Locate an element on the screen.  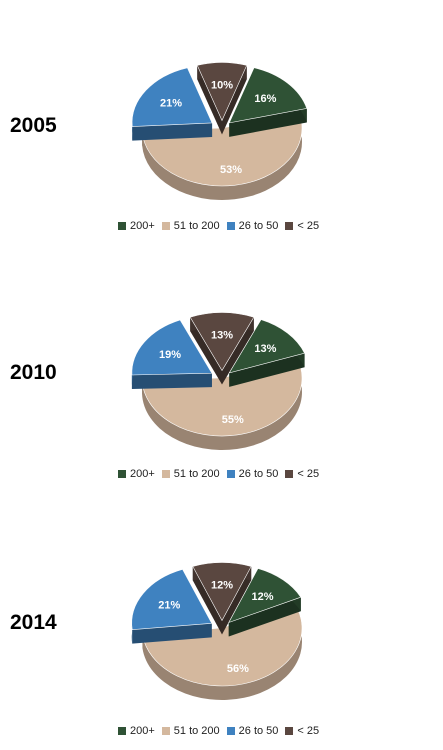
chart-title: 2010 is located at coordinates (33, 372).